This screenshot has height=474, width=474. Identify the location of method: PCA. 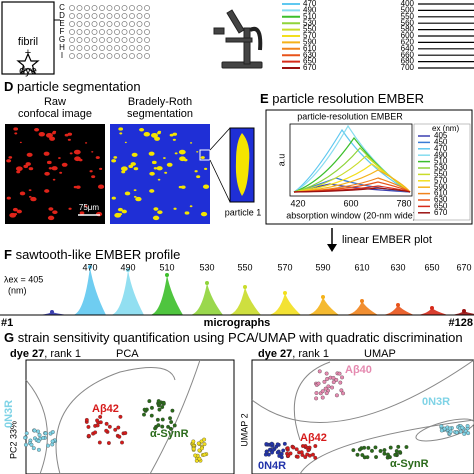
(127, 354).